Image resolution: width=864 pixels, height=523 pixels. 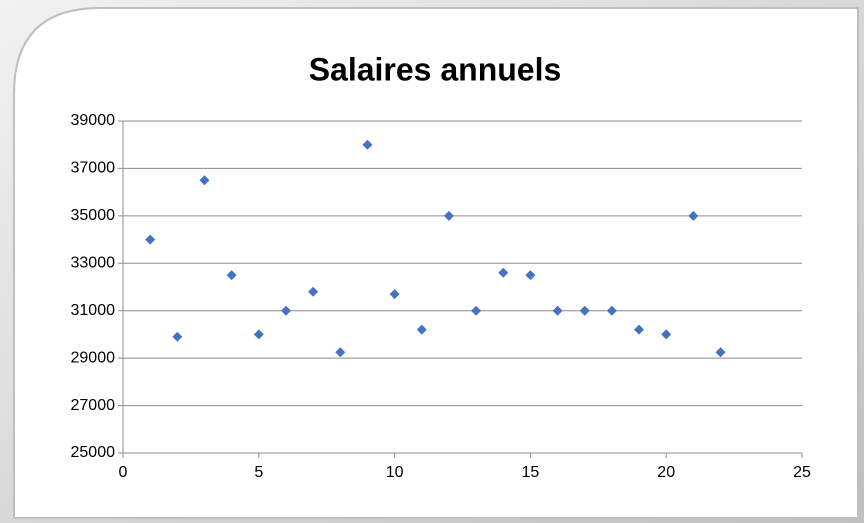 I want to click on y-tick-label: 25000, so click(x=93, y=452).